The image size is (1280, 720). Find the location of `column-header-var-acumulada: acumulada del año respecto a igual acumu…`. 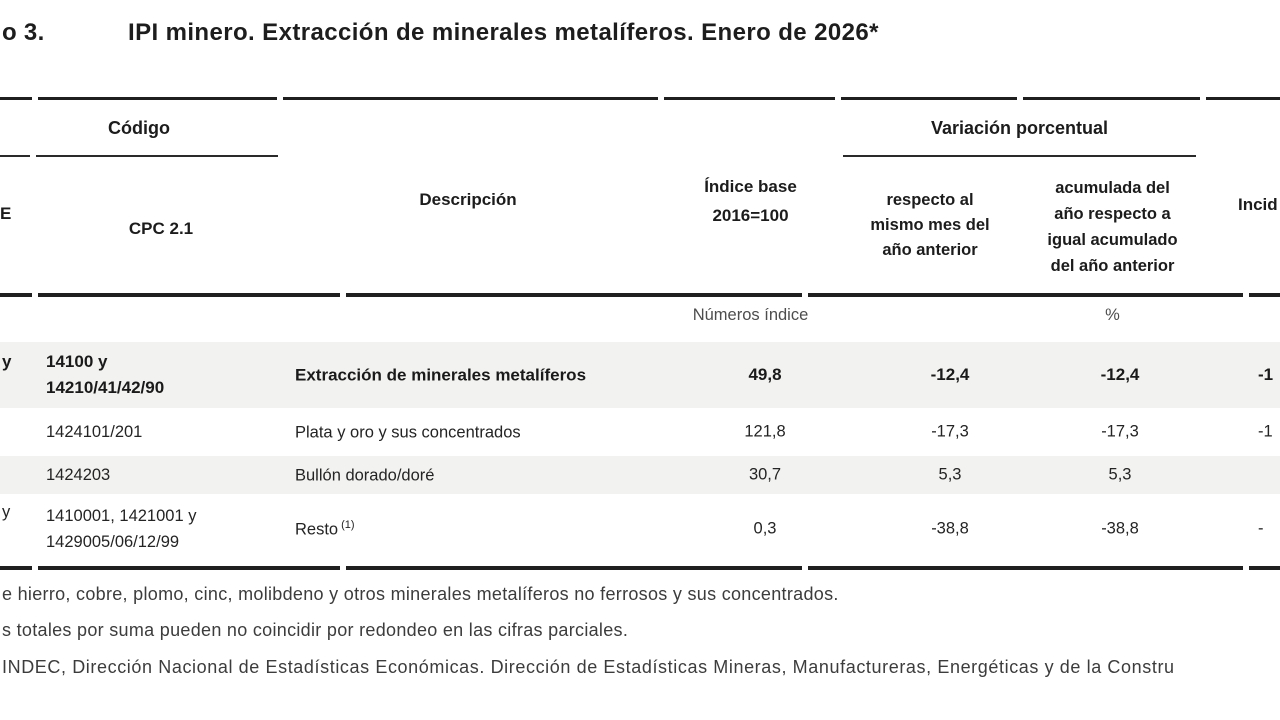

column-header-var-acumulada: acumulada del año respecto a igual acumu… is located at coordinates (1112, 227).